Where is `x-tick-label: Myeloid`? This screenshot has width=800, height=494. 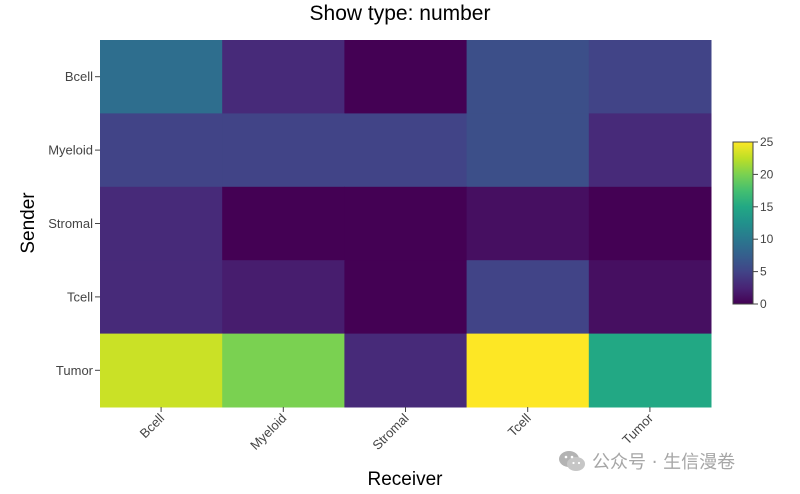 x-tick-label: Myeloid is located at coordinates (268, 432).